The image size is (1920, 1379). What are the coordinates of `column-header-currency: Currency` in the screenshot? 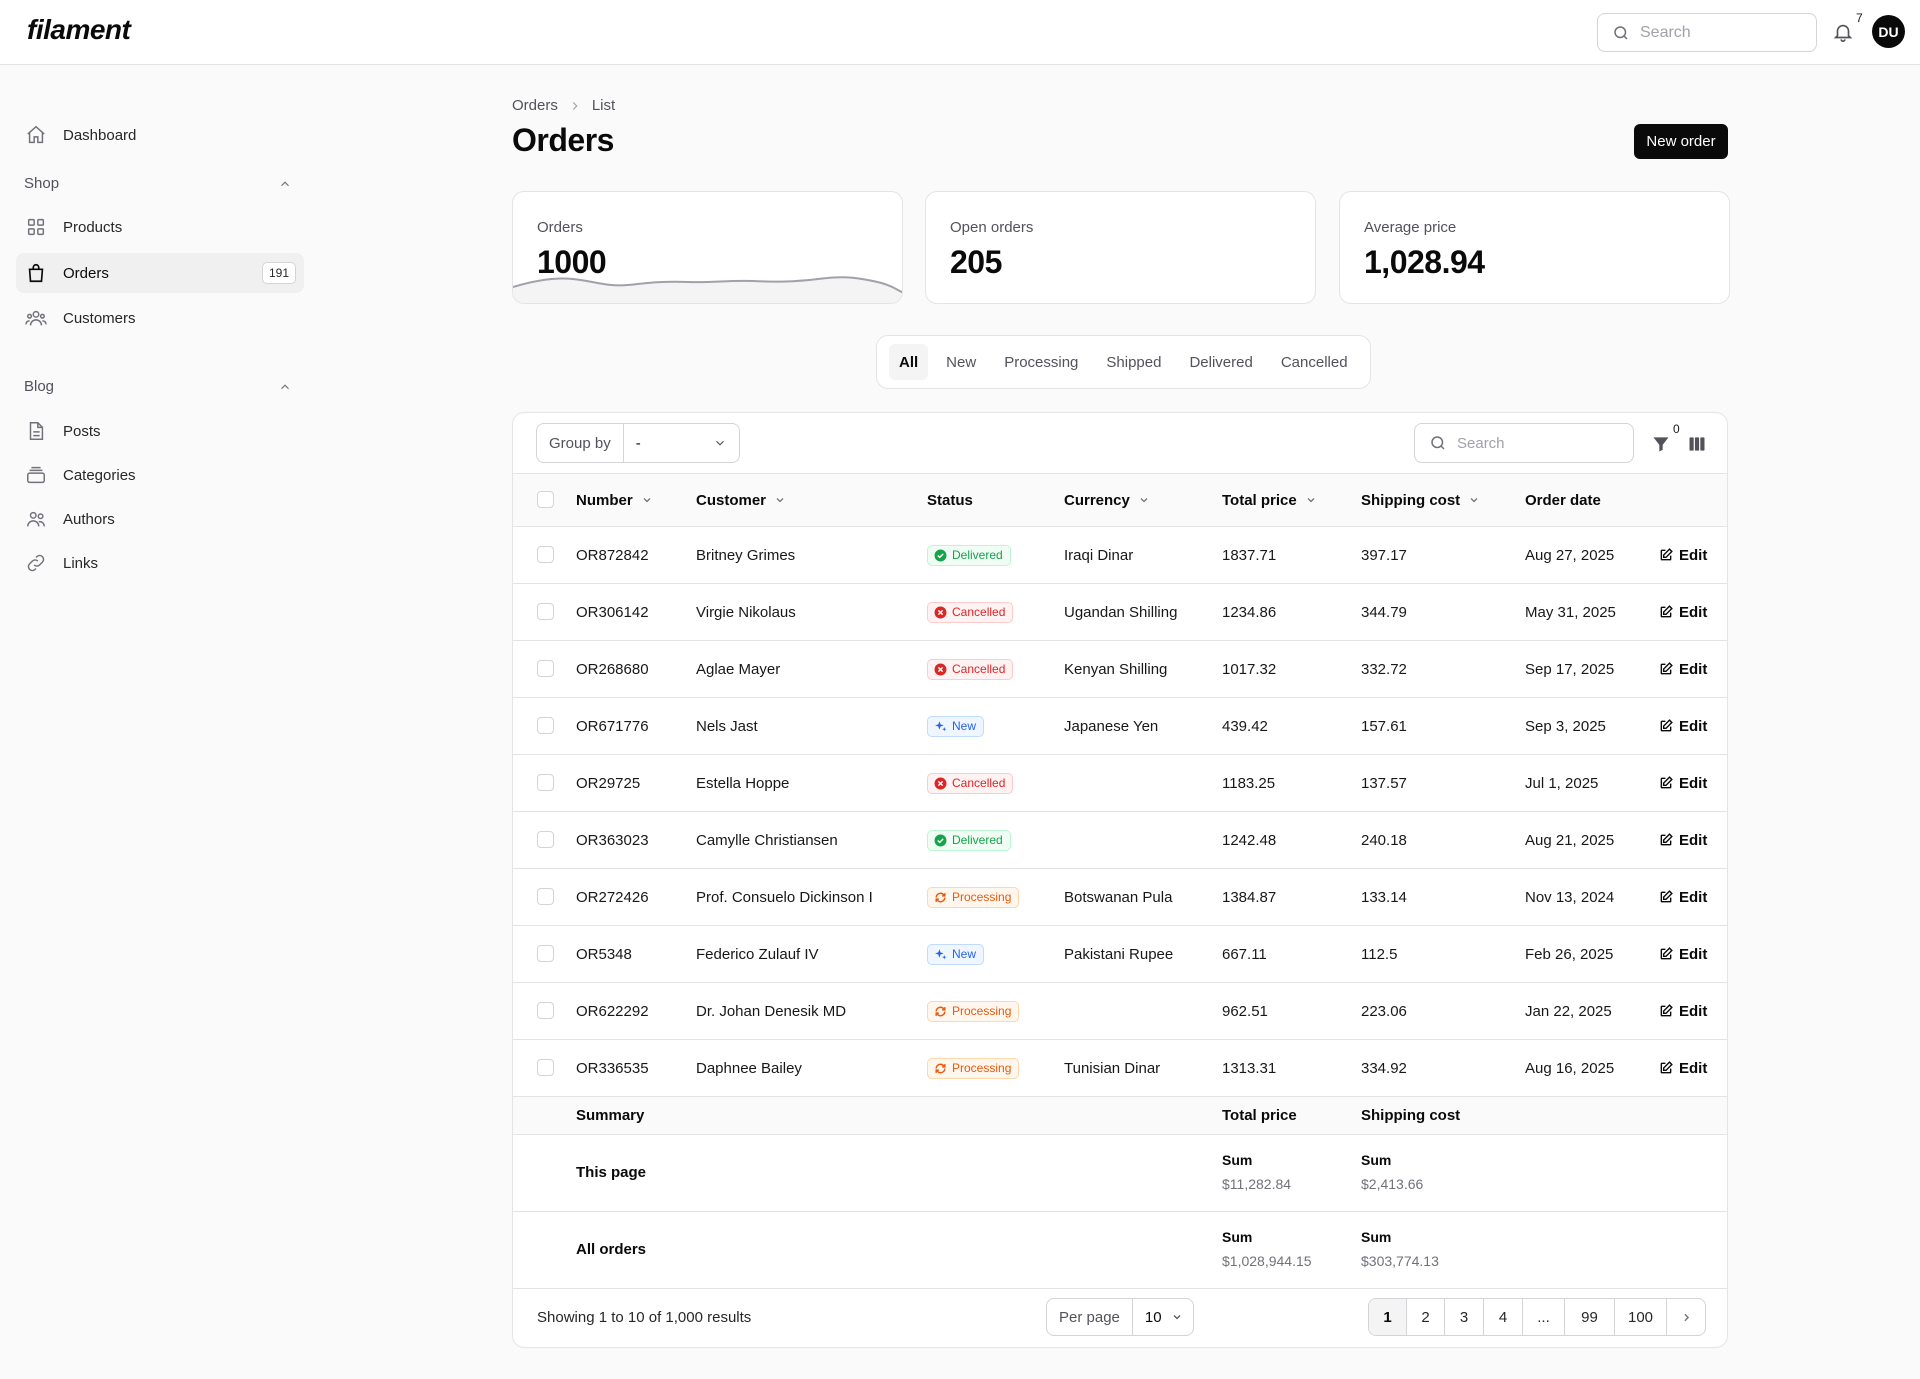 It's located at (1107, 500).